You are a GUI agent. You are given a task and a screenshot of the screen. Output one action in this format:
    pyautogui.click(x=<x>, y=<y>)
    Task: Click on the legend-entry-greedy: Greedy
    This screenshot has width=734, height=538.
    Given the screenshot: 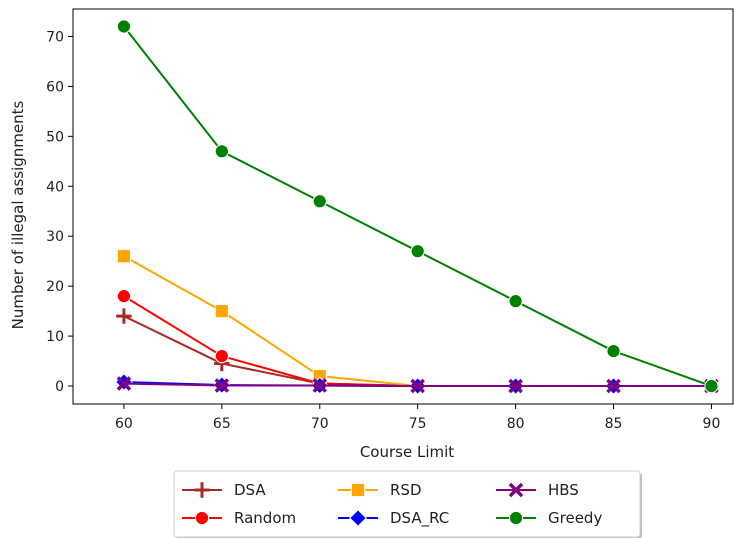 What is the action you would take?
    pyautogui.click(x=549, y=518)
    